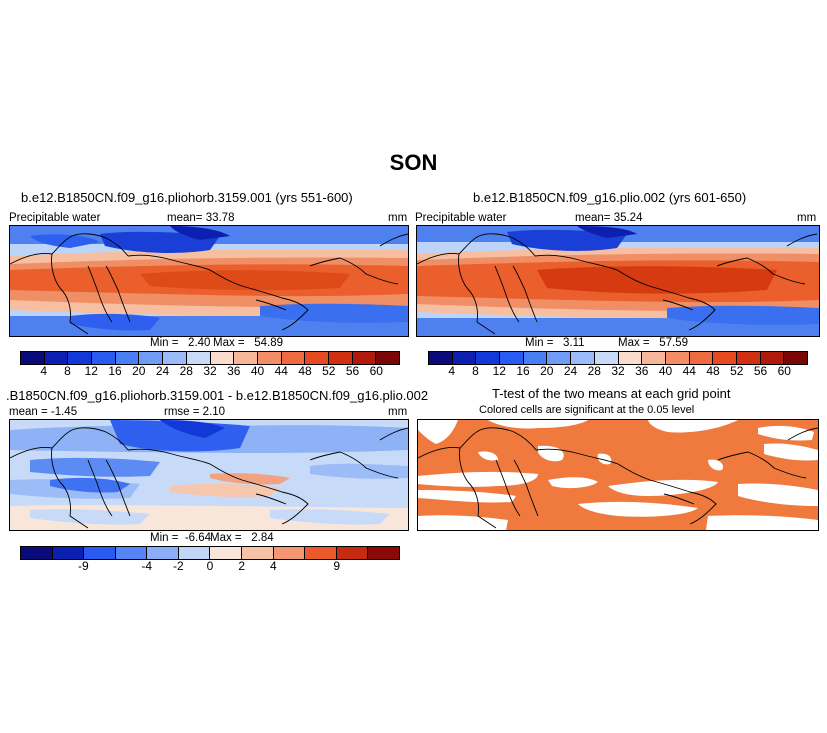 This screenshot has width=827, height=733. What do you see at coordinates (398, 218) in the screenshot?
I see `panel1-units: mm` at bounding box center [398, 218].